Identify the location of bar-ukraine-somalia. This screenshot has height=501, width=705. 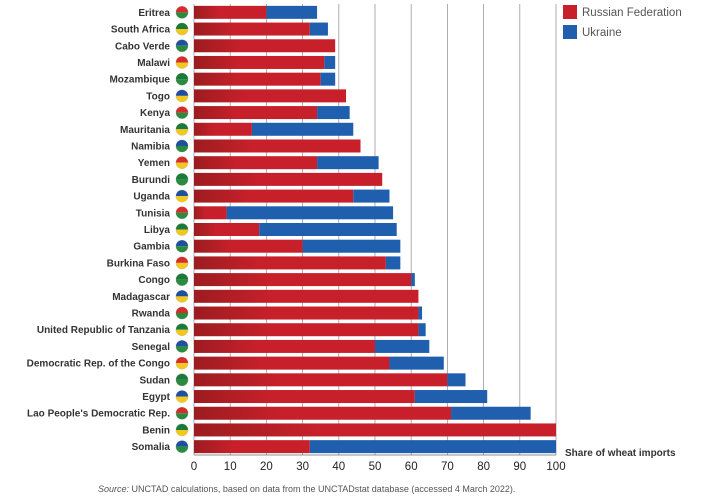
(432, 447).